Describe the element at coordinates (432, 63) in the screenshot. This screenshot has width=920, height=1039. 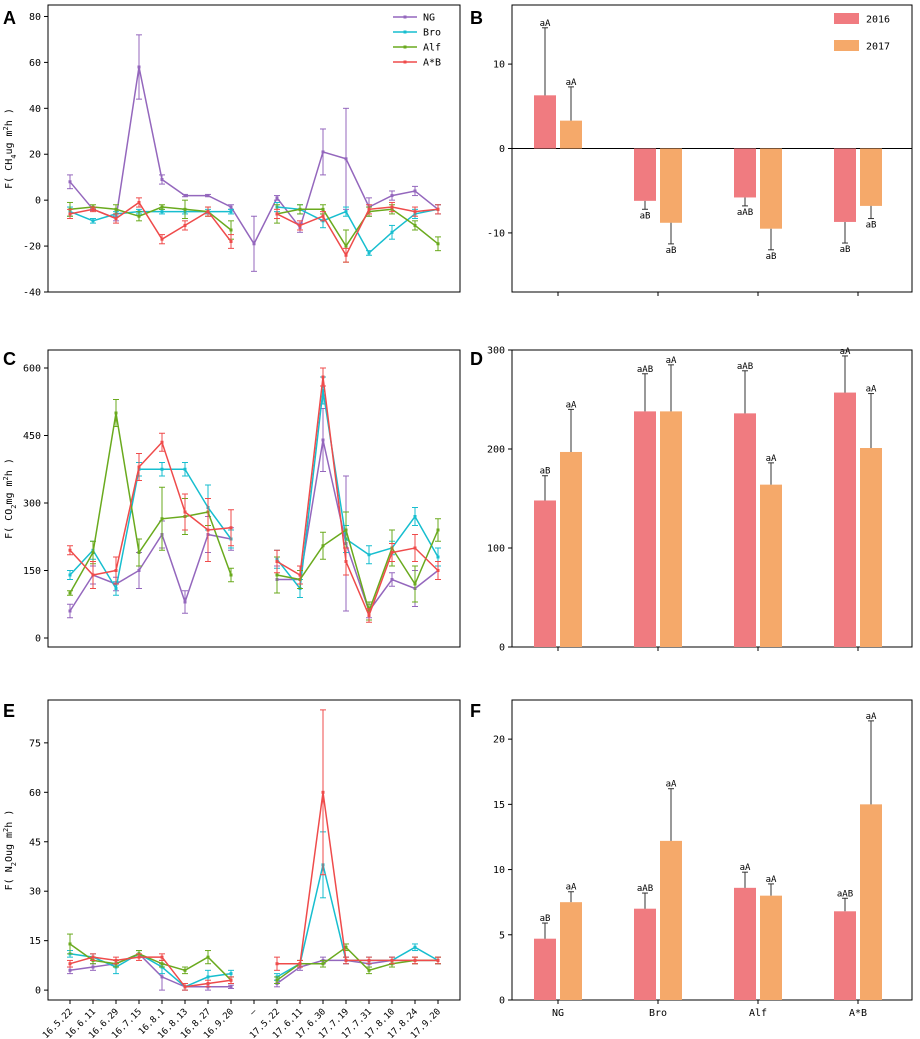
I see `legend-label-A*B: A*B` at that location.